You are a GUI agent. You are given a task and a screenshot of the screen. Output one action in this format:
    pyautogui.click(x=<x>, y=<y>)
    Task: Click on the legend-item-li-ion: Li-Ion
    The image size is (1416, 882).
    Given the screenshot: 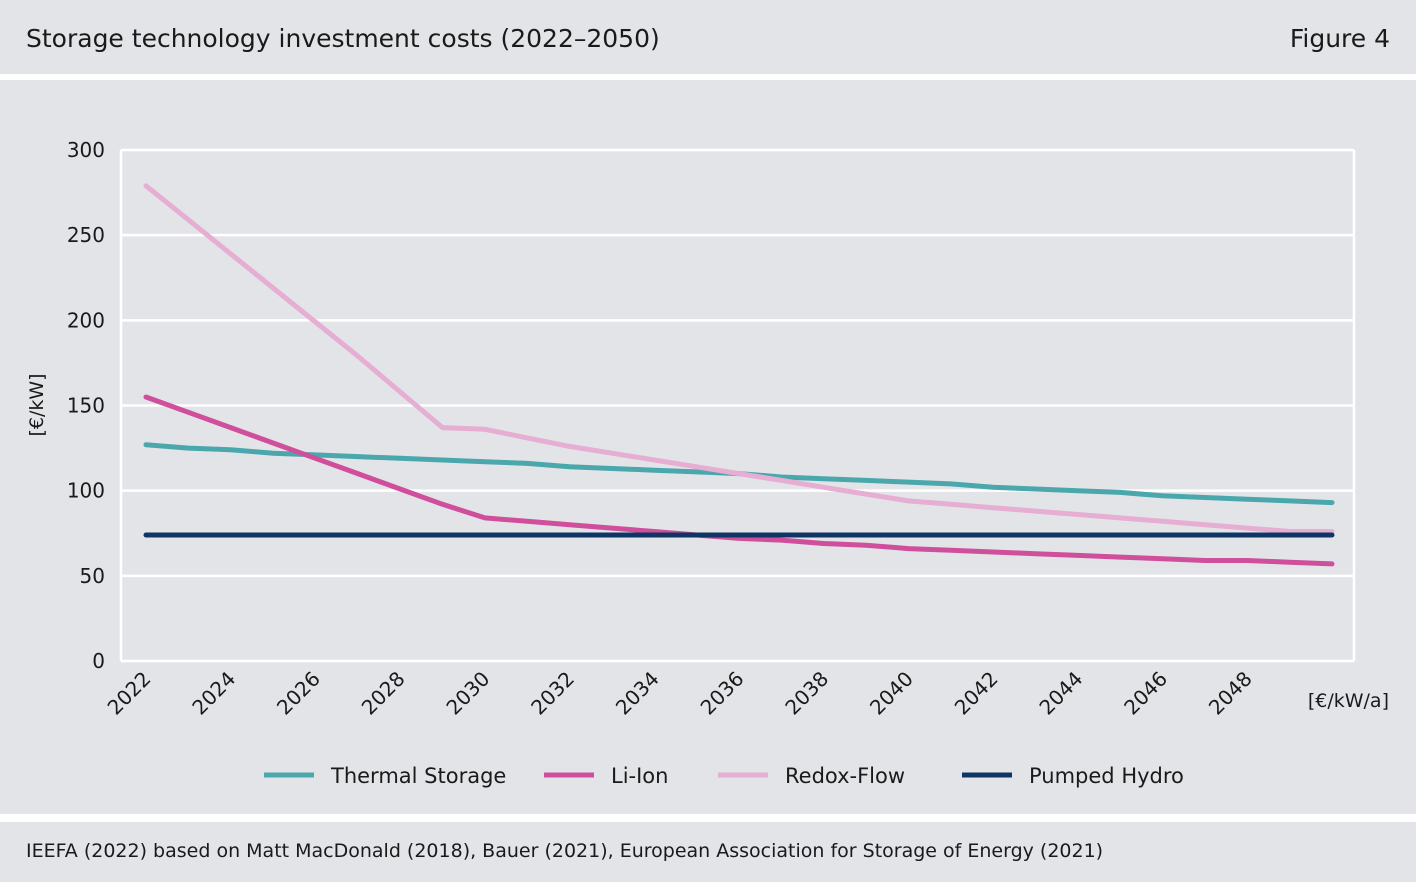 What is the action you would take?
    pyautogui.click(x=606, y=776)
    